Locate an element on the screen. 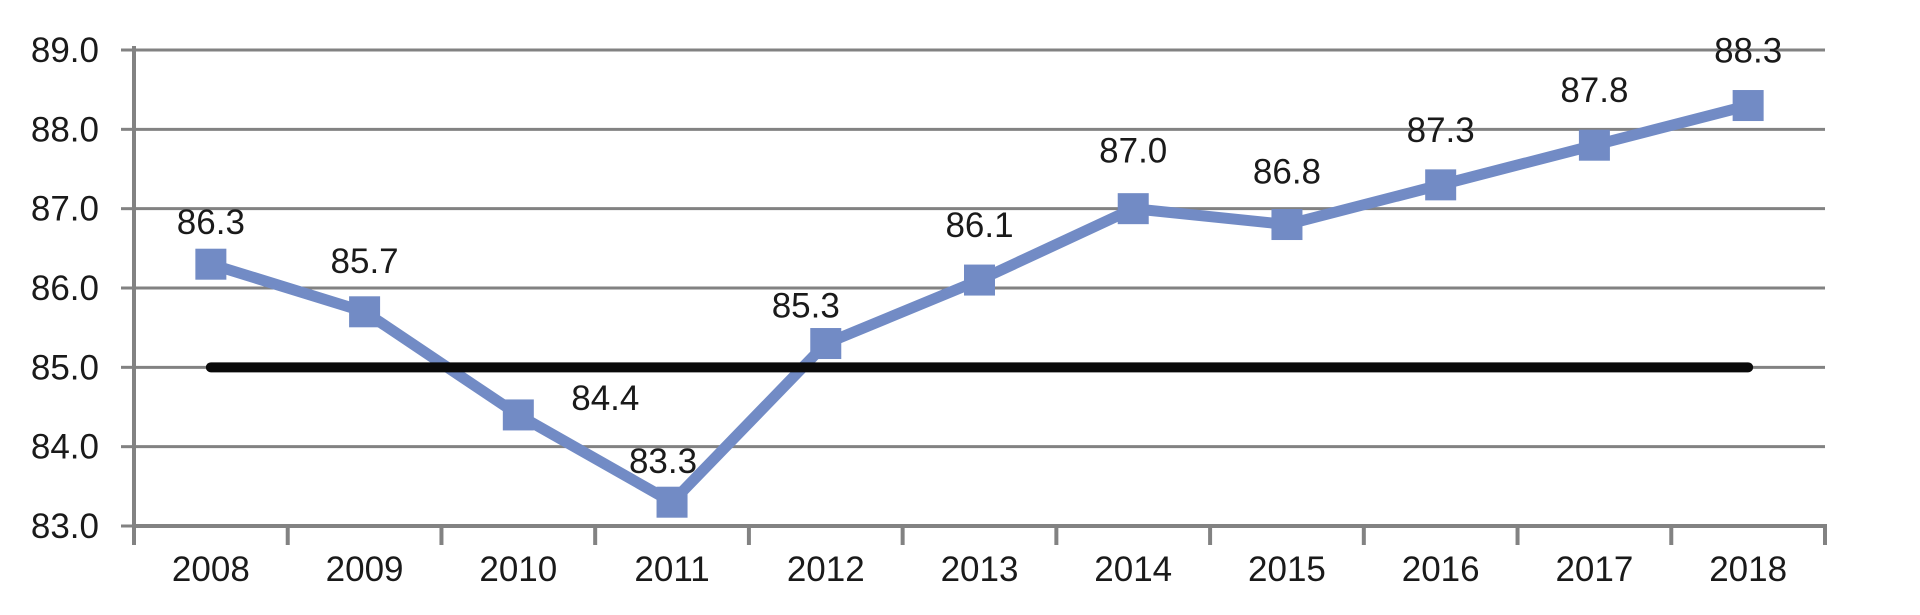  x-tick-label: 2014 is located at coordinates (1133, 569).